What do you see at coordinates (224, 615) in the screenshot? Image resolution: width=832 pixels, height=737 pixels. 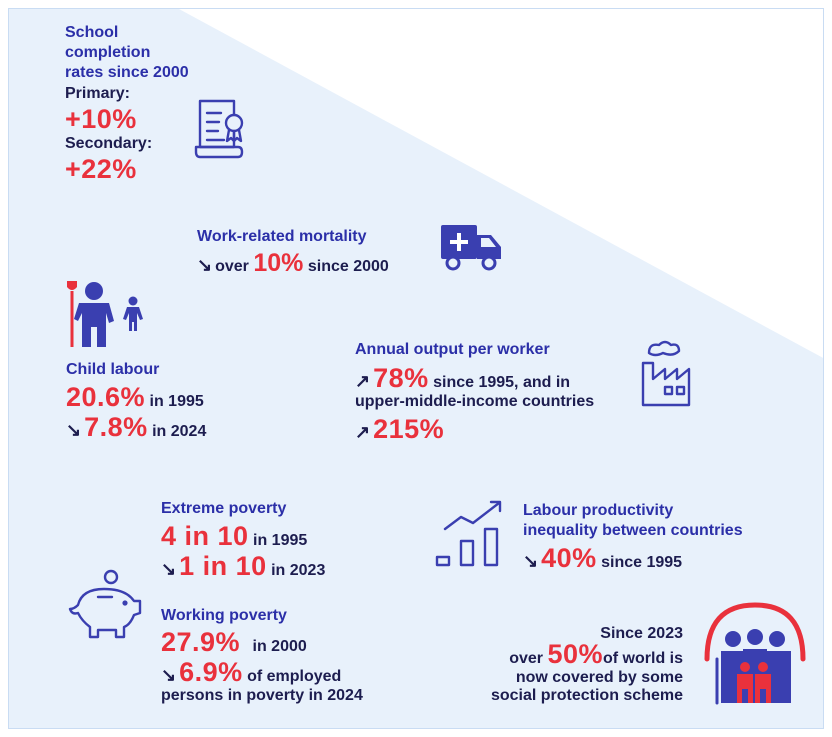 I see `working-poverty-title: Working poverty` at bounding box center [224, 615].